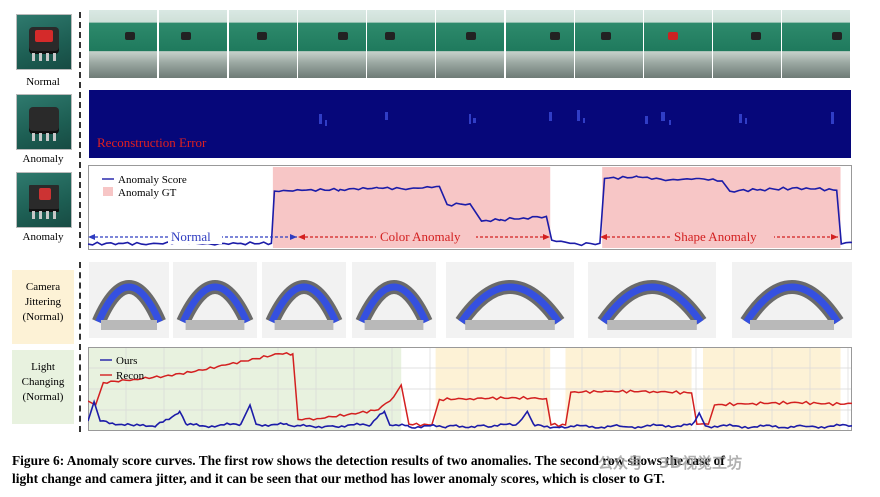  What do you see at coordinates (152, 180) in the screenshot?
I see `legend-anomaly-score: Anomaly Score` at bounding box center [152, 180].